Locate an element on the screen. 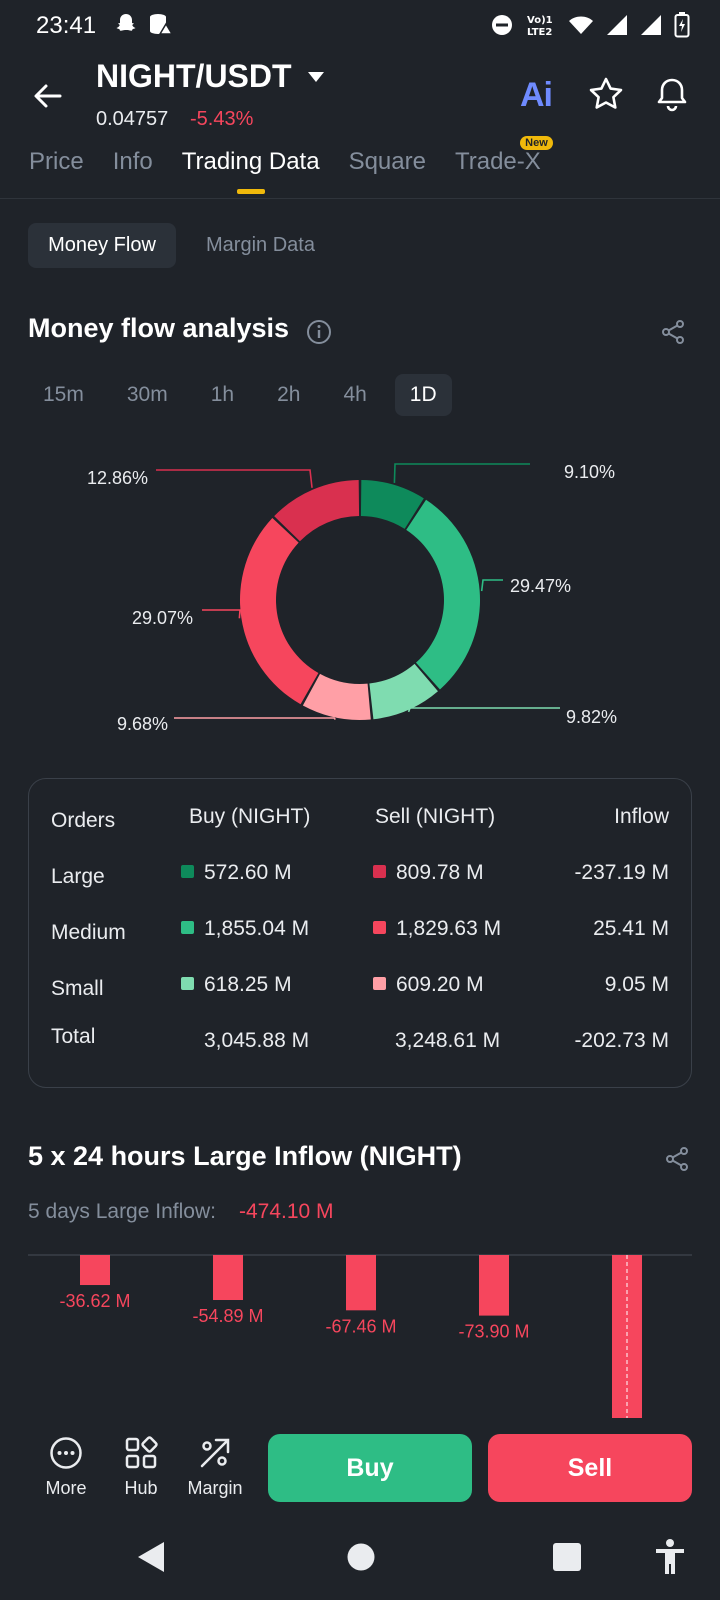 Image resolution: width=720 pixels, height=1600 pixels. row-large-buy: 572.60 M is located at coordinates (236, 873).